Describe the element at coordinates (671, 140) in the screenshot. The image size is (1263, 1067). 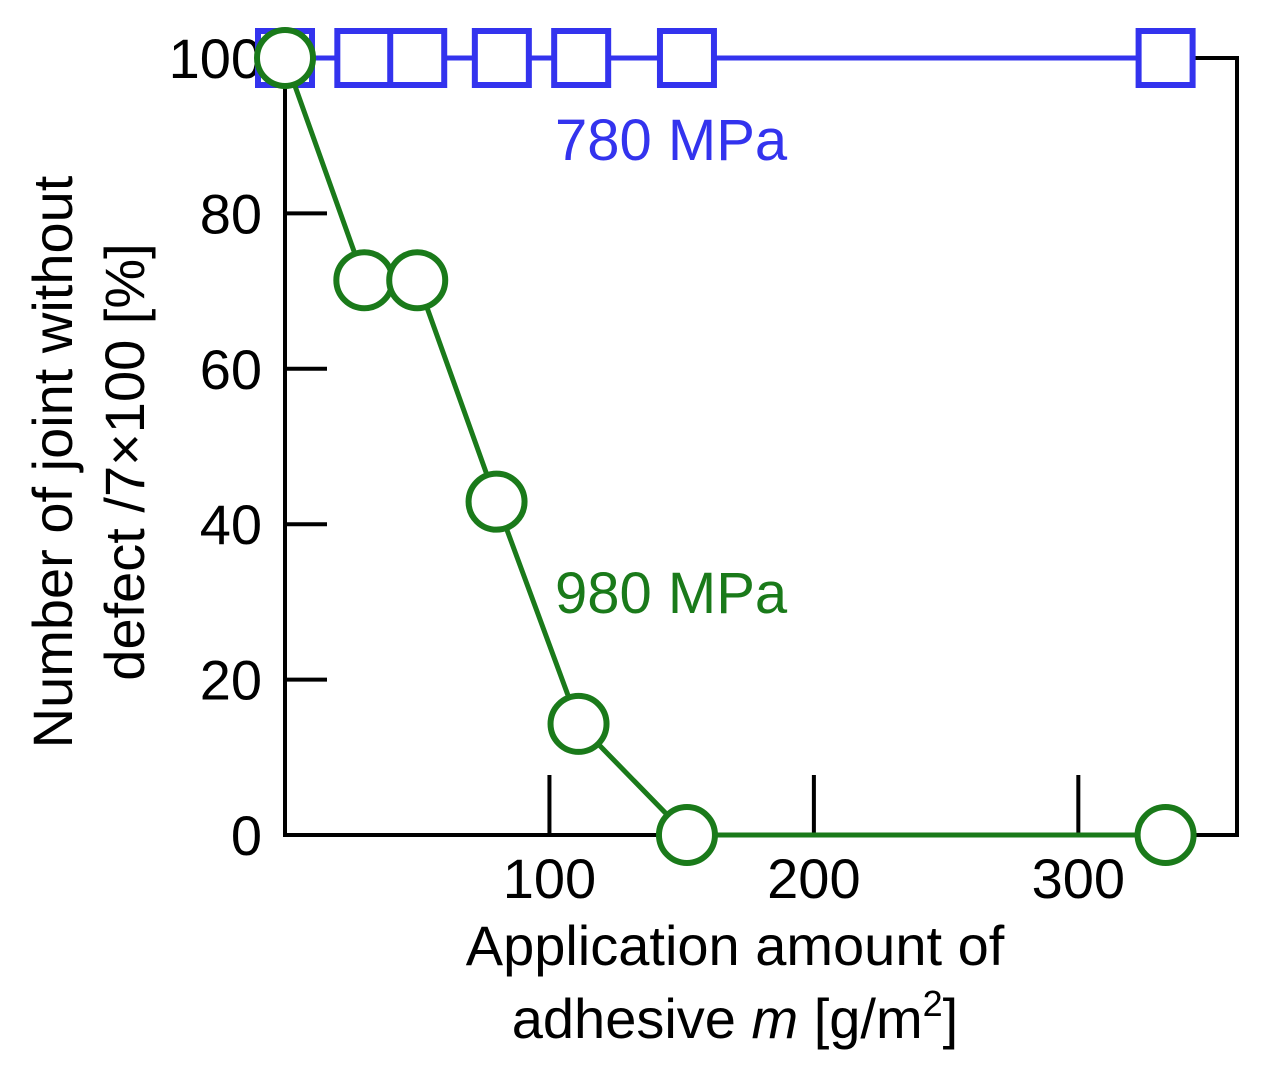
I see `series-label-780: 780 MPa` at that location.